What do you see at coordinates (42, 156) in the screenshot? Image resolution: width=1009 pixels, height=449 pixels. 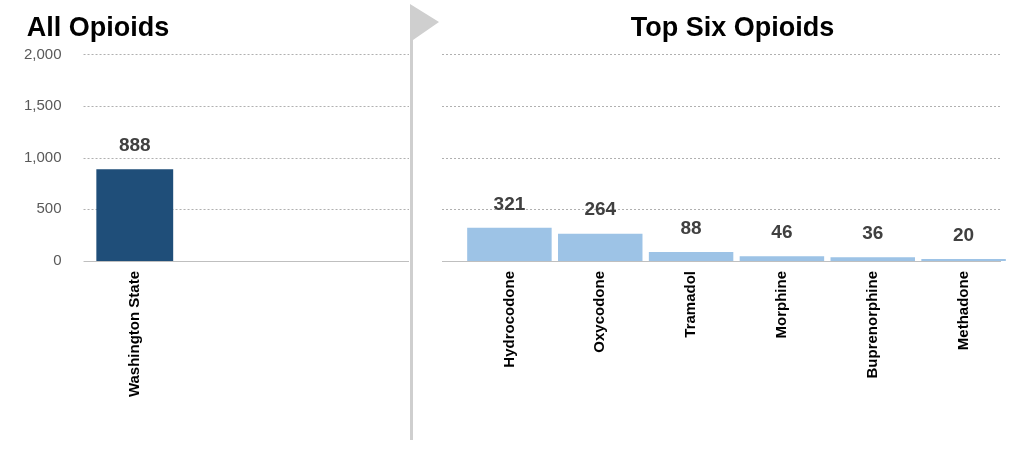 I see `y-tick-label: 1,000` at bounding box center [42, 156].